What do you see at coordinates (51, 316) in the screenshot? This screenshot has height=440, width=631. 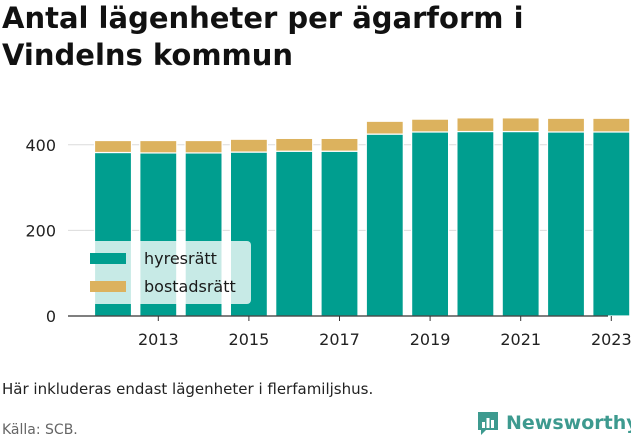 I see `y-tick-label: 0` at bounding box center [51, 316].